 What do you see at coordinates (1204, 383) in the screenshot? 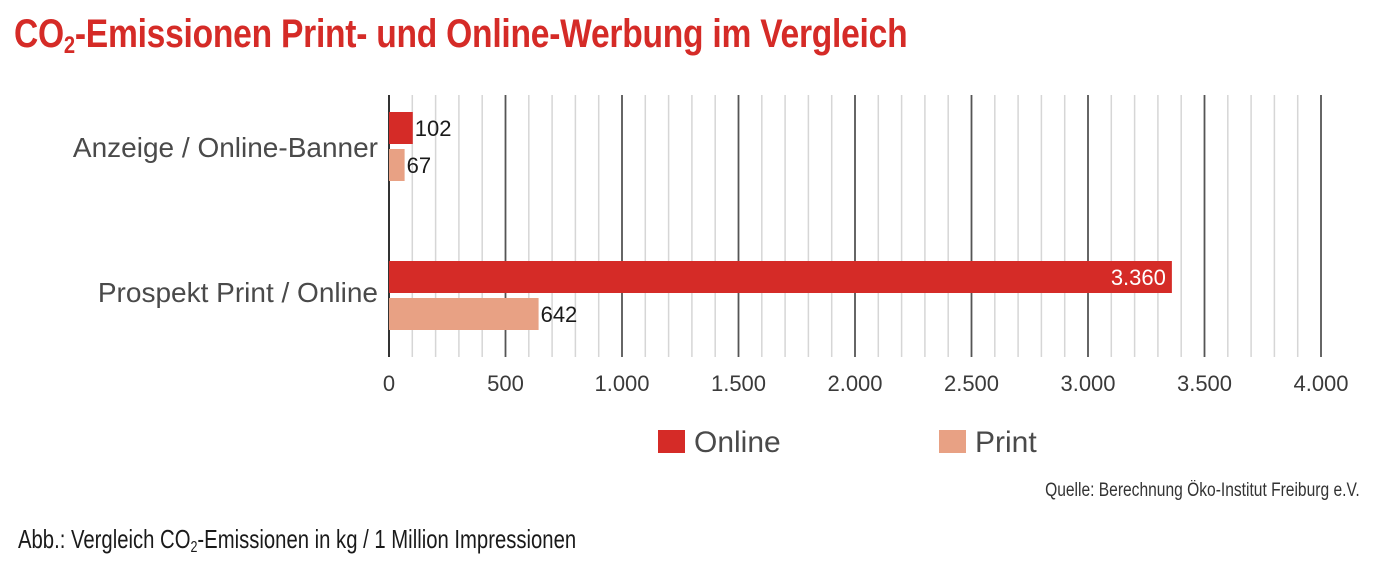
I see `x-tick-label: 3.500` at bounding box center [1204, 383].